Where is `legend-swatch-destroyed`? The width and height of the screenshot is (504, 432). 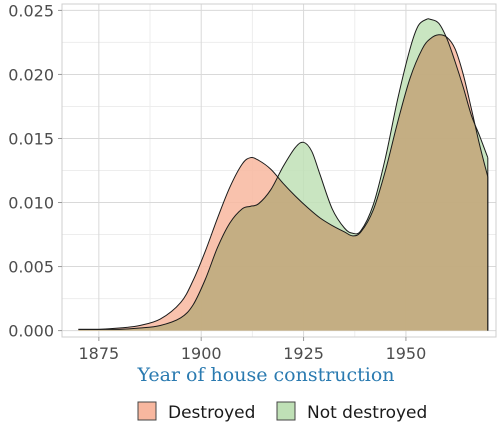
legend-swatch-destroyed is located at coordinates (147, 411).